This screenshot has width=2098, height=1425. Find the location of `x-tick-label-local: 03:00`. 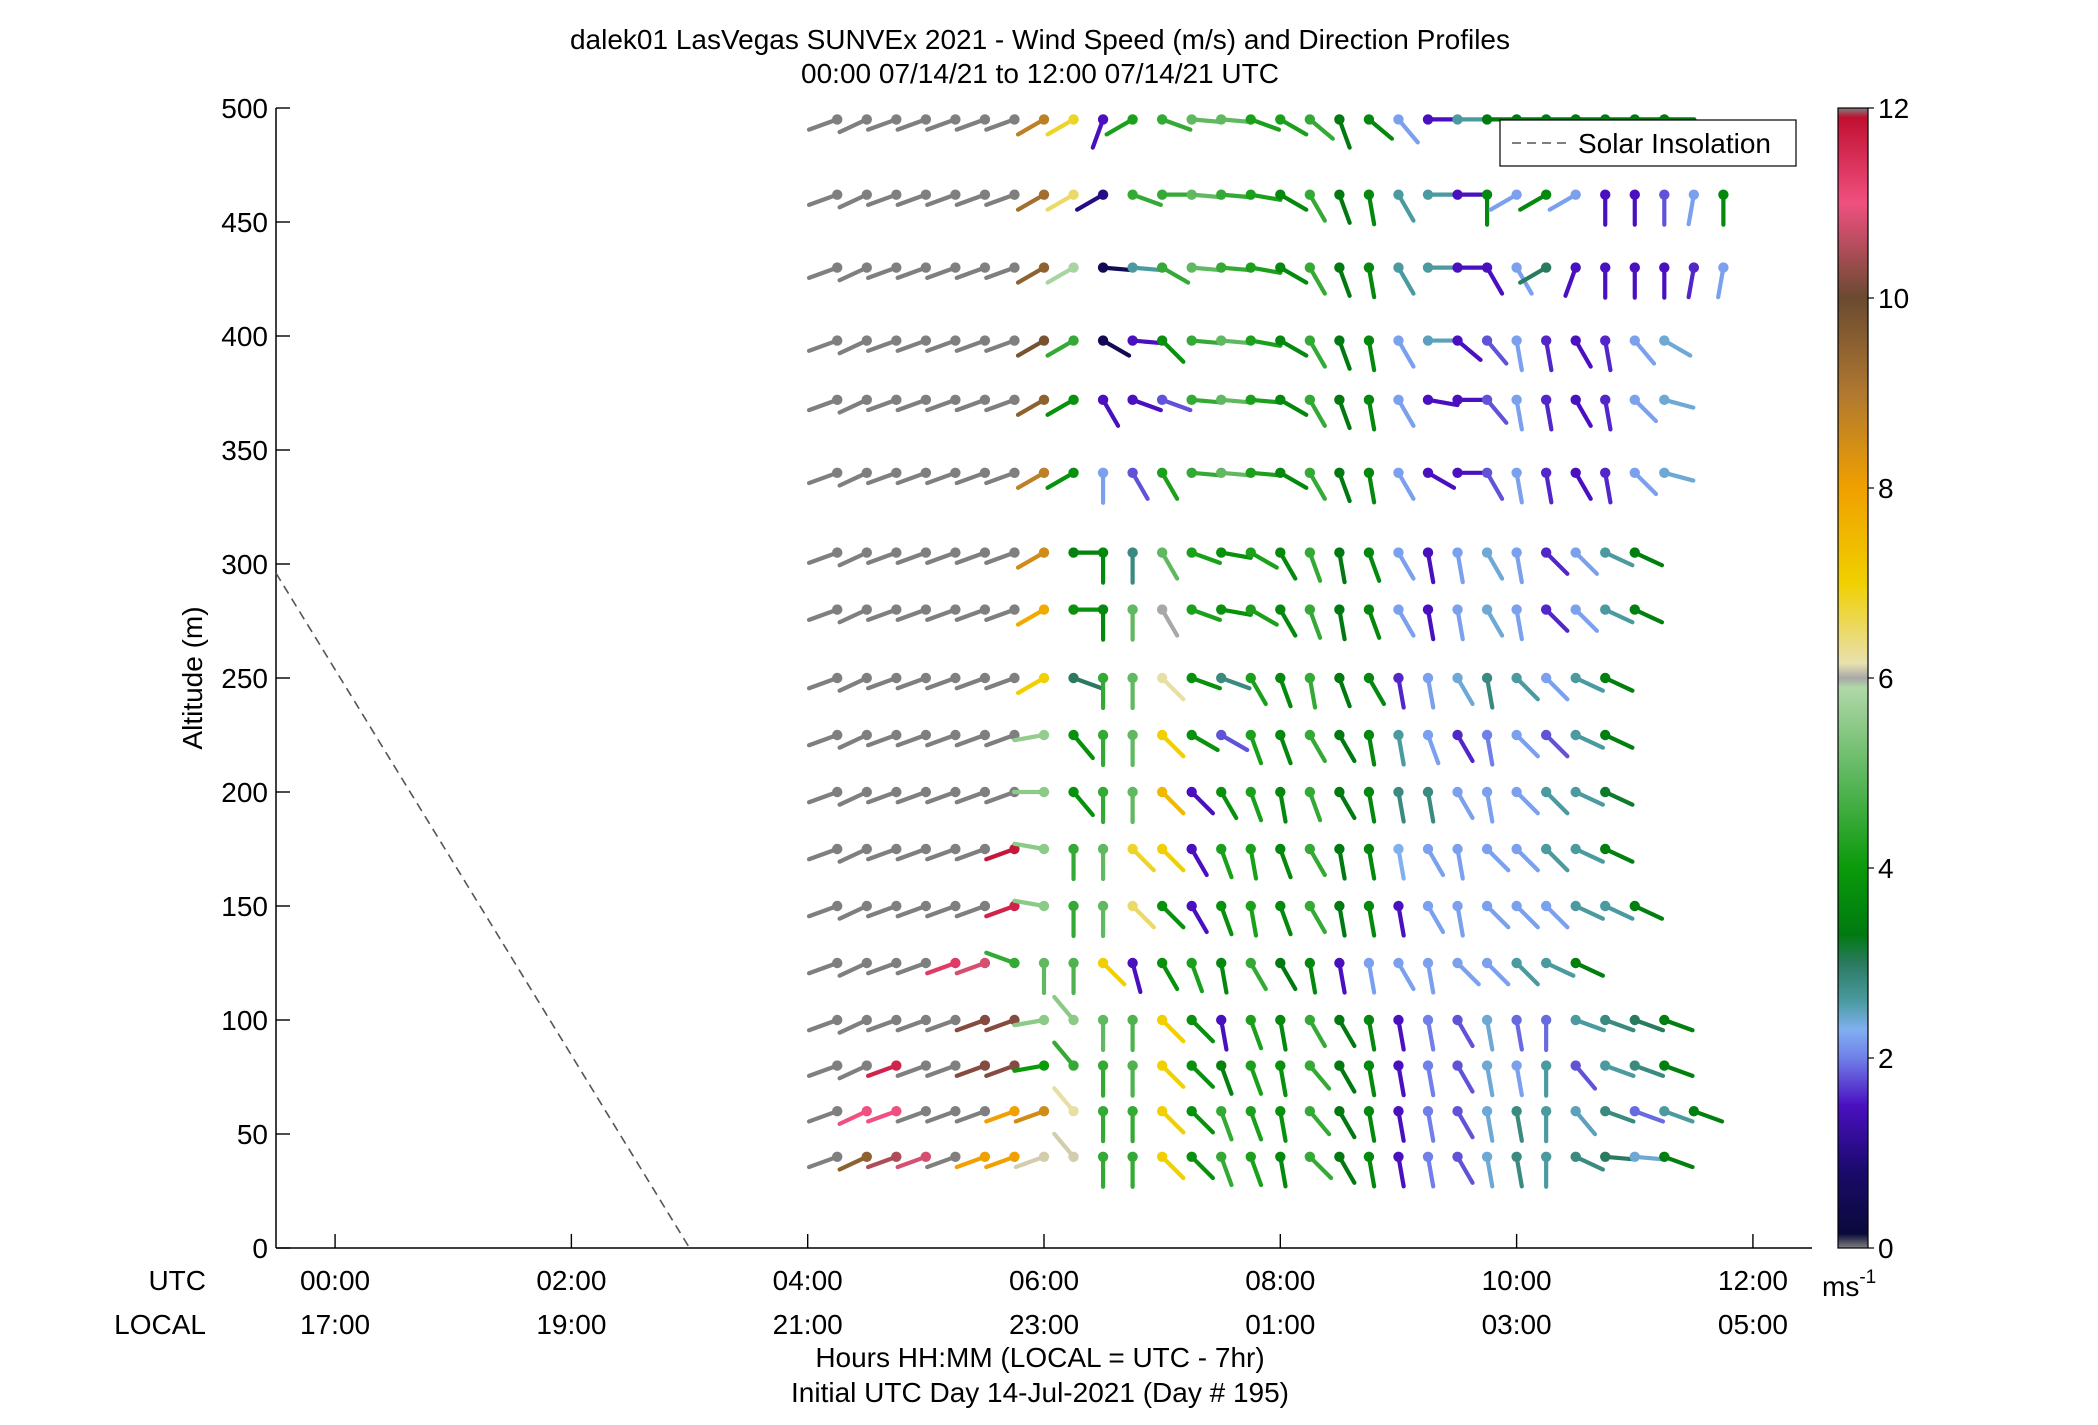

x-tick-label-local: 03:00 is located at coordinates (1517, 1324).